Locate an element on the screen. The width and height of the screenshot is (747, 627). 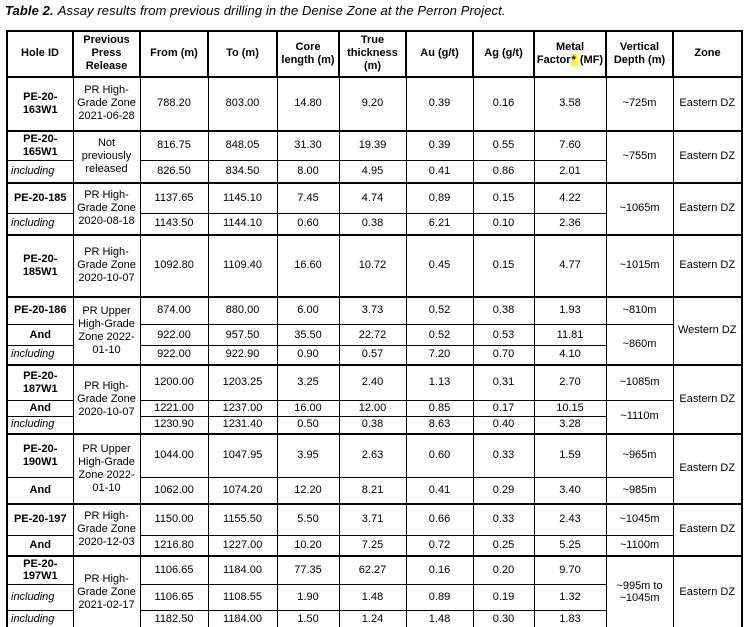
cell-value: 7.25 is located at coordinates (372, 546).